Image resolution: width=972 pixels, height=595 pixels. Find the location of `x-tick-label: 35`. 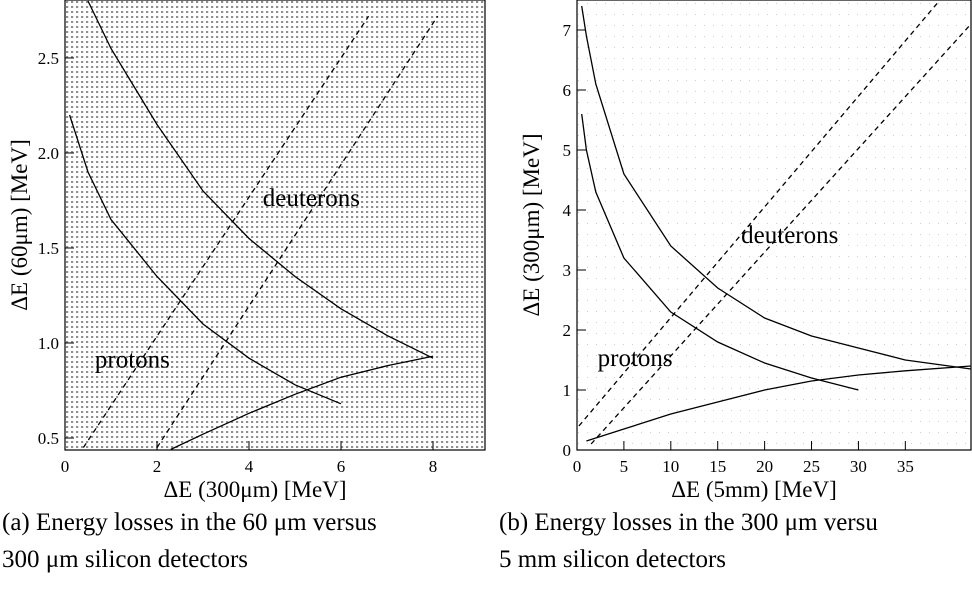

x-tick-label: 35 is located at coordinates (905, 466).